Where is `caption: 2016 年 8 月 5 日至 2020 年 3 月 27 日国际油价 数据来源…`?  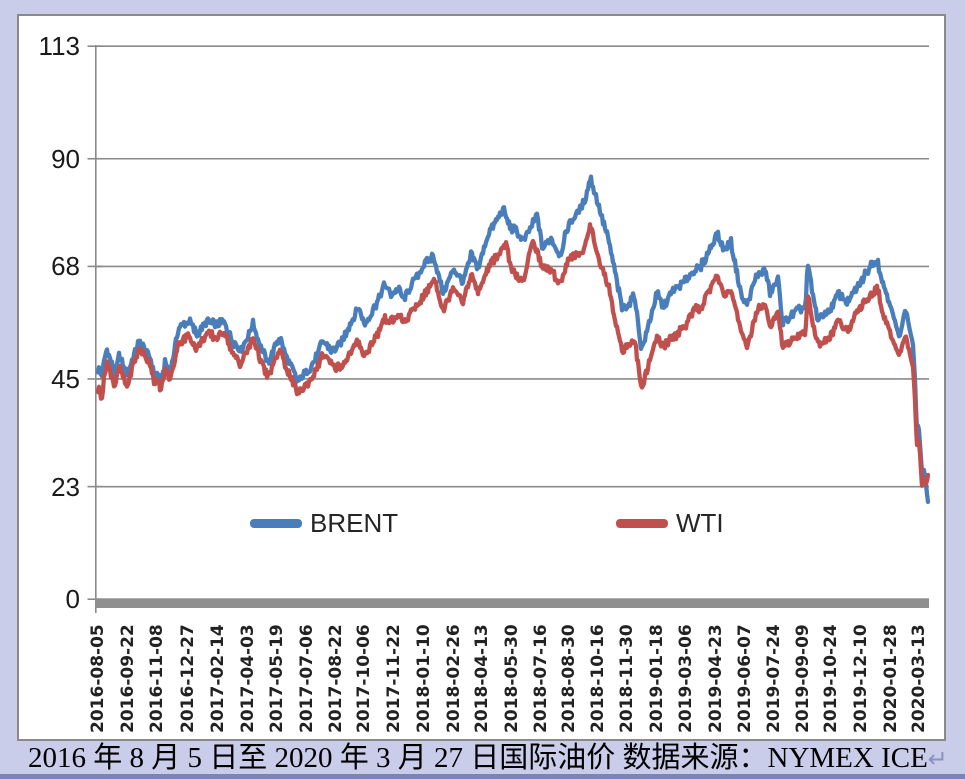 caption: 2016 年 8 月 5 日至 2020 年 3 月 27 日国际油价 数据来源… is located at coordinates (482, 758).